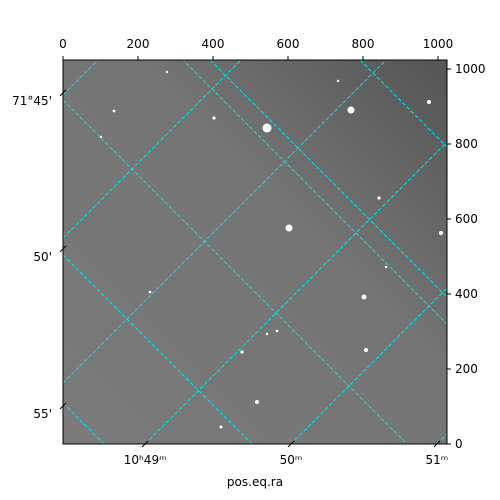 This screenshot has height=500, width=500. What do you see at coordinates (63, 44) in the screenshot?
I see `x-tick-label: 0` at bounding box center [63, 44].